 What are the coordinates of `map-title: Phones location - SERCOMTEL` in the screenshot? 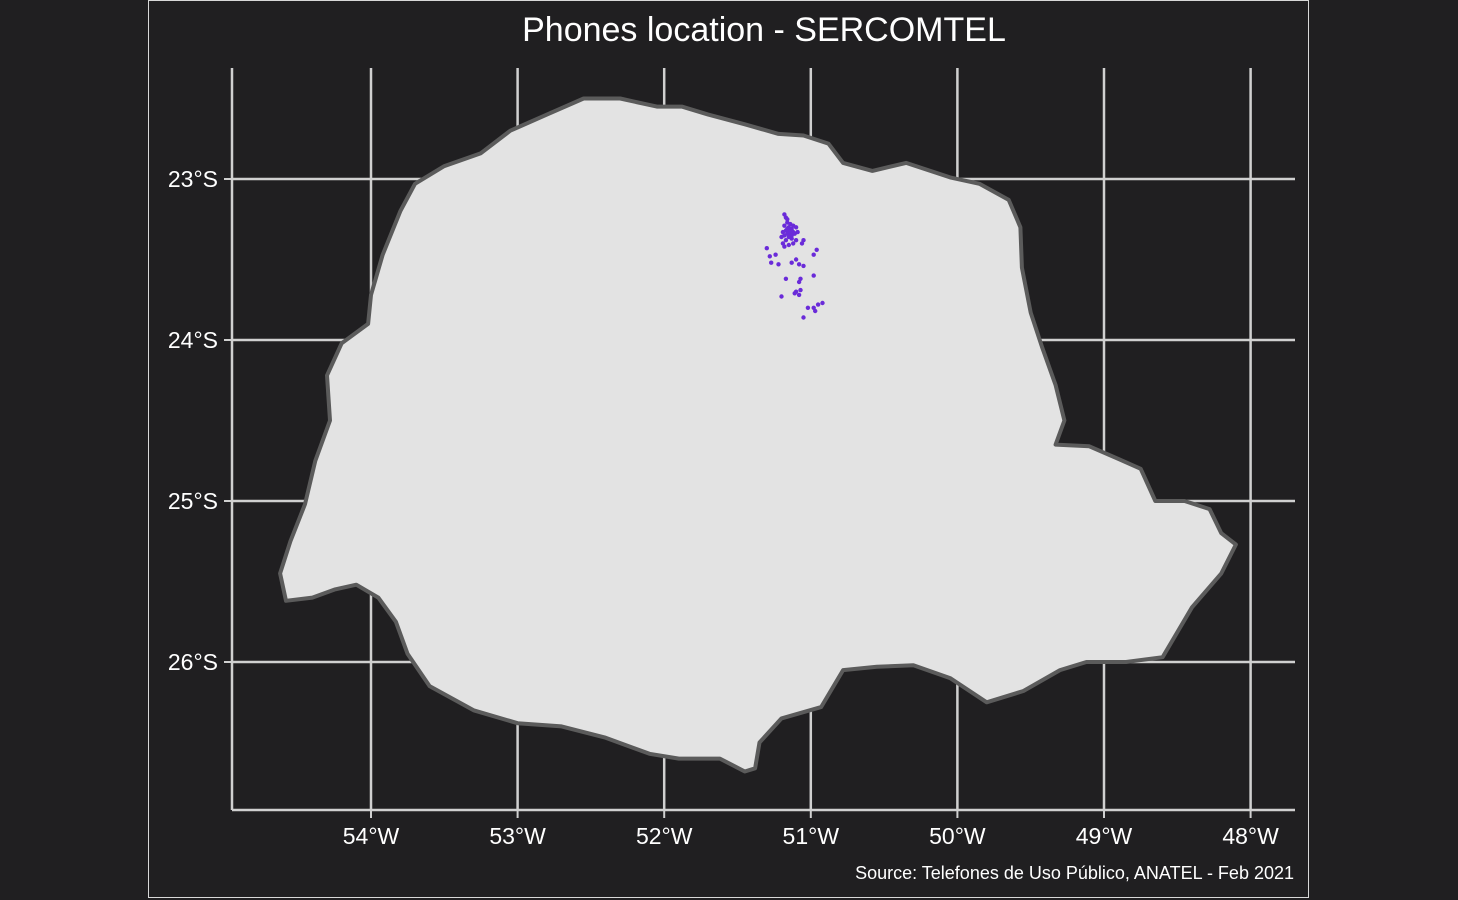 It's located at (764, 30).